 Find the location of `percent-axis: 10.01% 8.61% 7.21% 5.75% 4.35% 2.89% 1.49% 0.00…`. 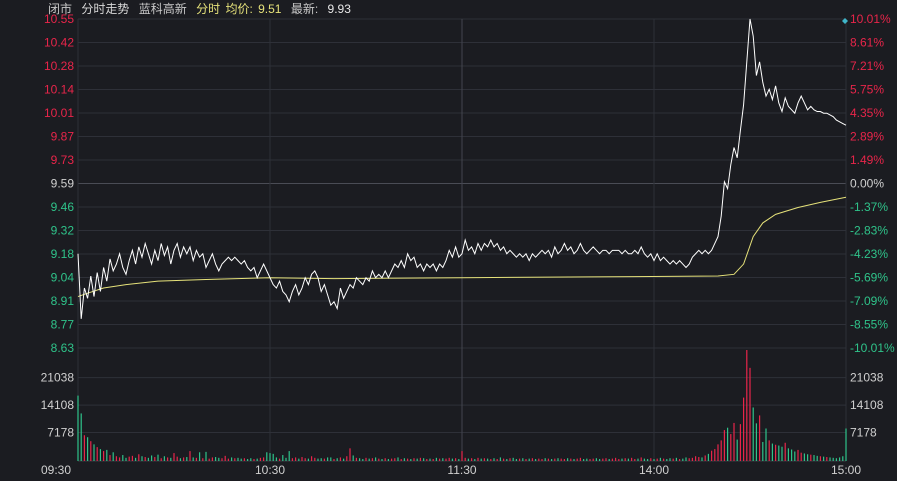

percent-axis: 10.01% 8.61% 7.21% 5.75% 4.35% 2.89% 1.49% 0.00… is located at coordinates (872, 183).